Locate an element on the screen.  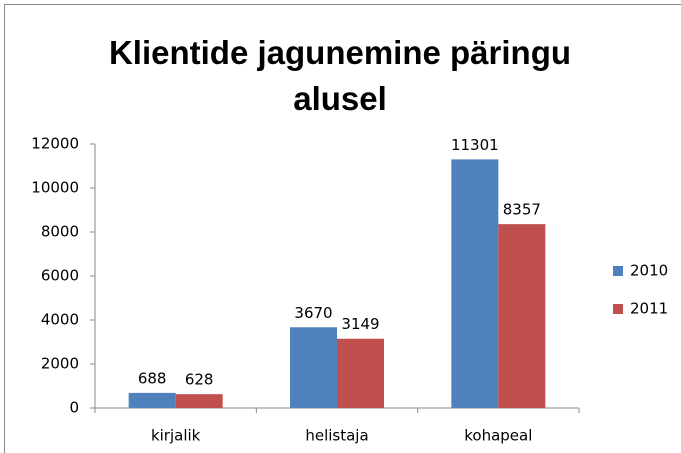
y-tick-label: 4000 is located at coordinates (60, 320).